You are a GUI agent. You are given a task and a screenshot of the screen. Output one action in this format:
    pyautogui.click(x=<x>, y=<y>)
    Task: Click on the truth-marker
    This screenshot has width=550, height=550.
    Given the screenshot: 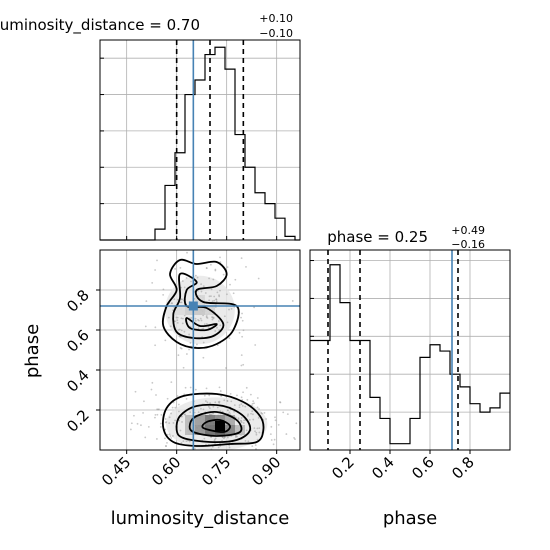 What is the action you would take?
    pyautogui.click(x=193, y=306)
    